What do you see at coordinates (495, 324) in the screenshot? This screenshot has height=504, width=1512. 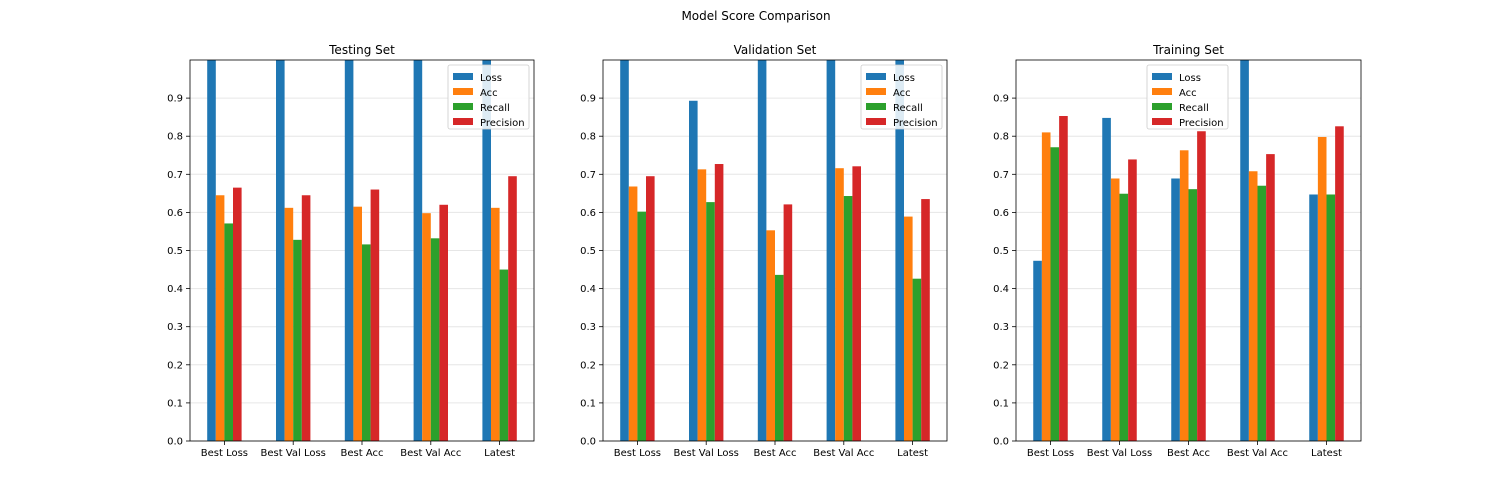 I see `bar-acc-latest` at bounding box center [495, 324].